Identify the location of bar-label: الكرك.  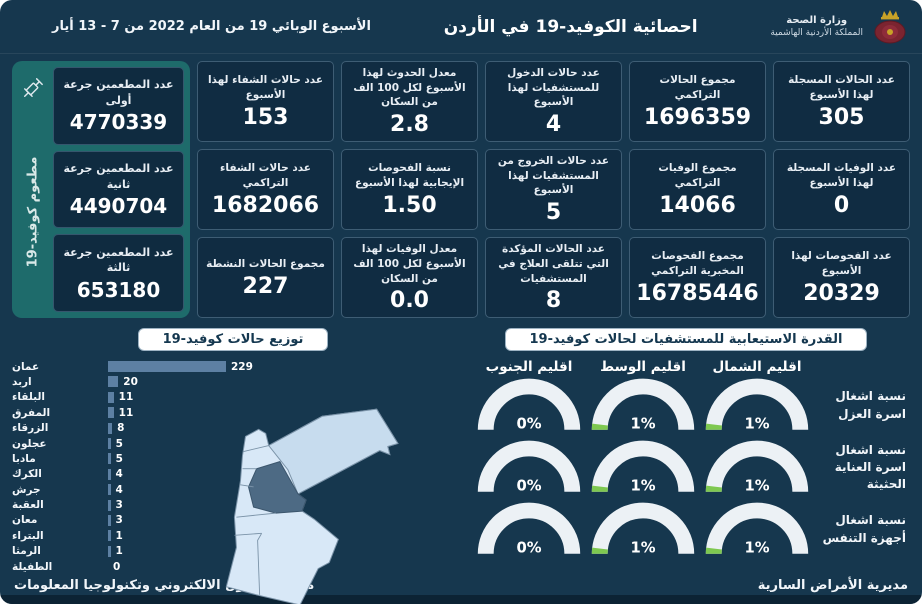
(27, 474).